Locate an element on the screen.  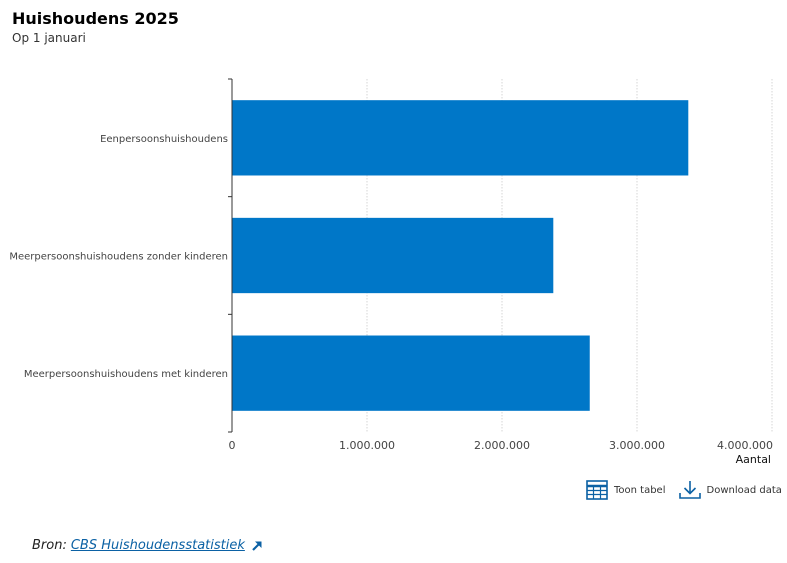
x-tick-label: 4.000.000 is located at coordinates (745, 445).